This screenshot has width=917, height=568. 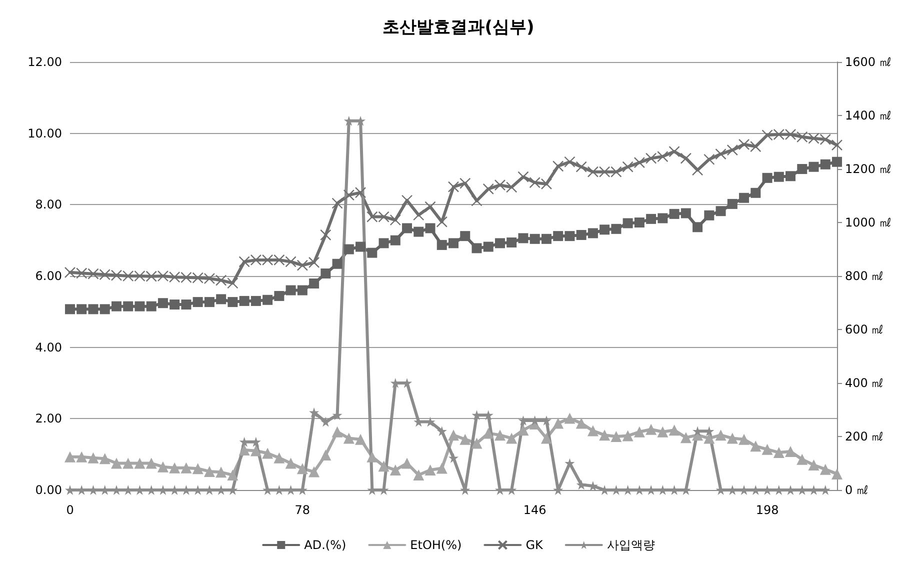 I want to click on y2-tick-label: 200 ㎖, so click(x=864, y=437).